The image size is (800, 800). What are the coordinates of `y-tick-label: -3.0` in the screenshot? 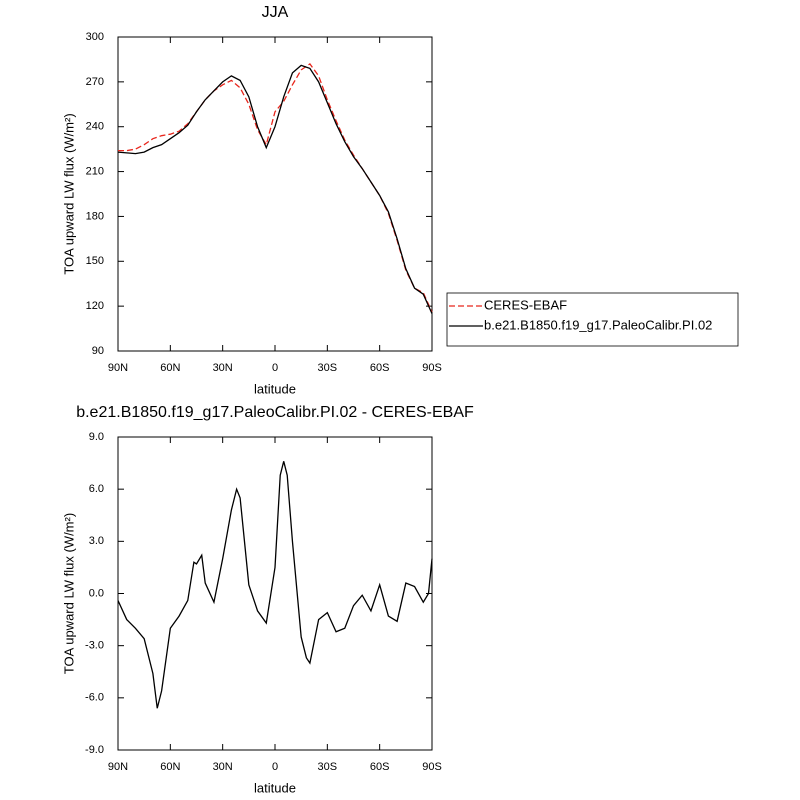 It's located at (94, 646).